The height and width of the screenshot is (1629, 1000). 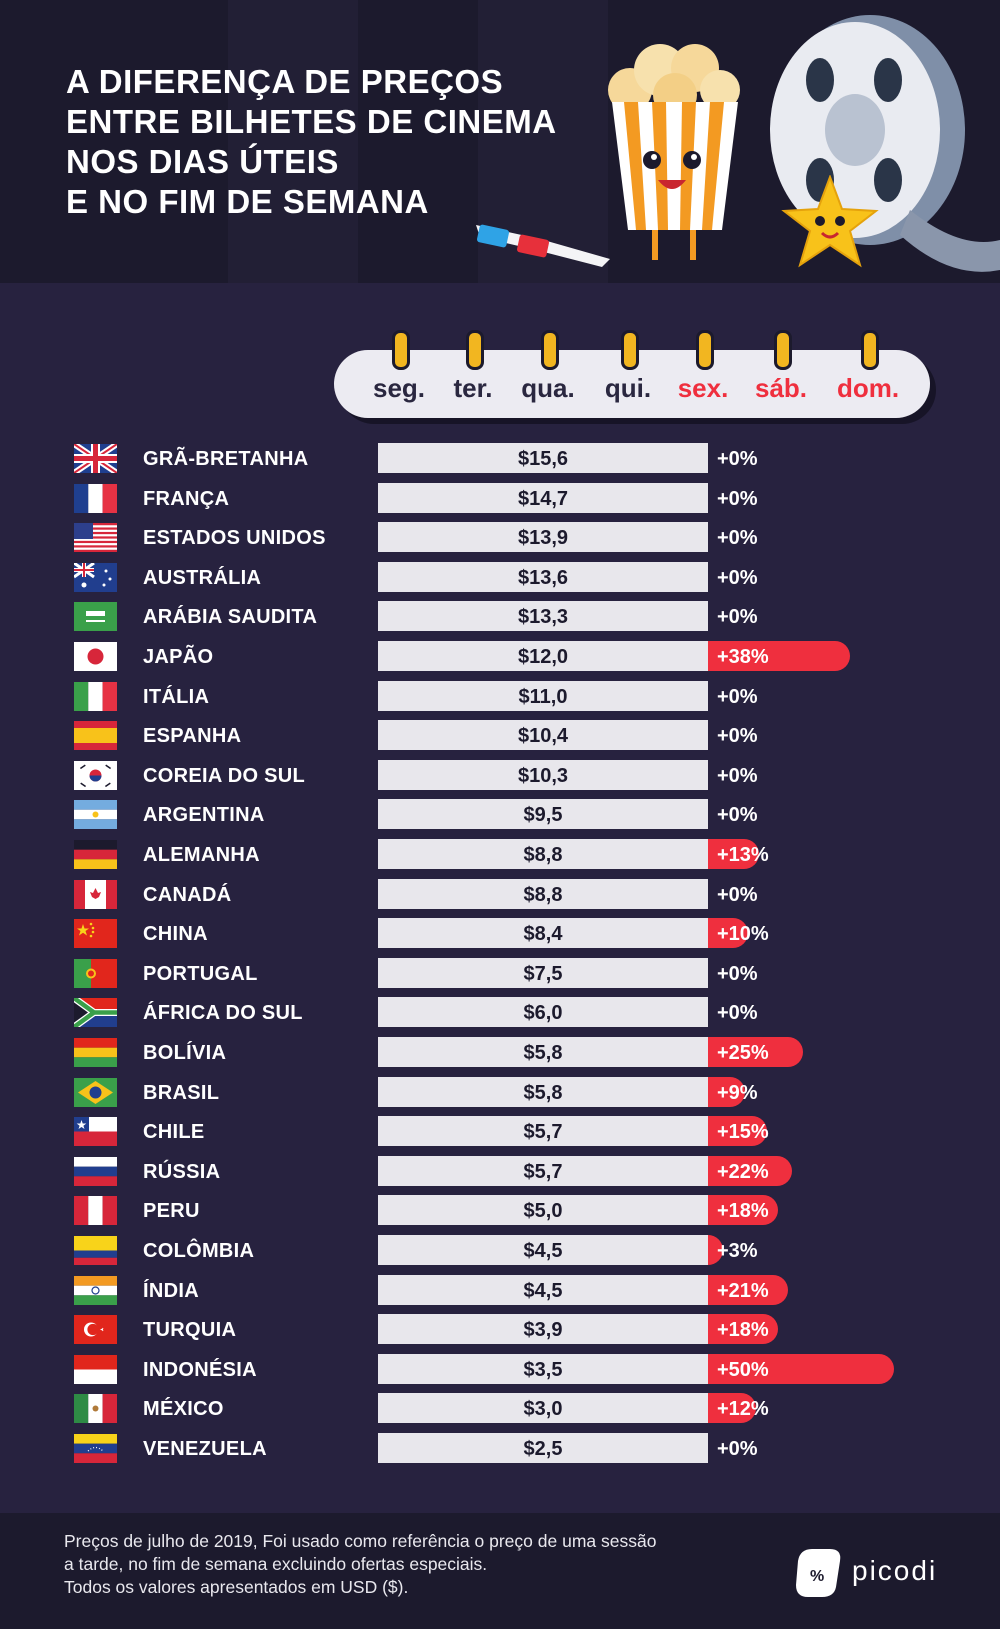 What do you see at coordinates (743, 1290) in the screenshot?
I see `increase-label: +21%` at bounding box center [743, 1290].